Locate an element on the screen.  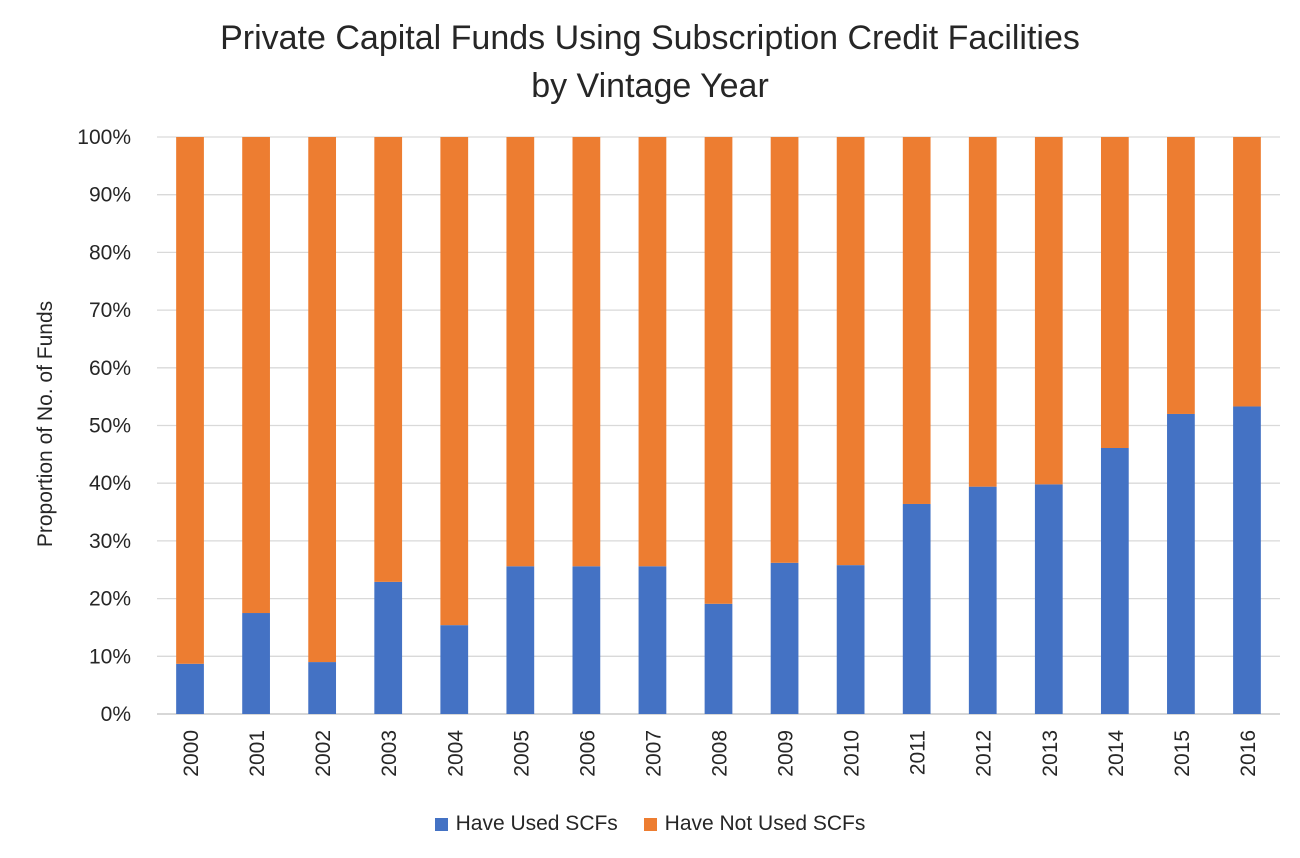
x-tick-label: 2009 is located at coordinates (786, 753).